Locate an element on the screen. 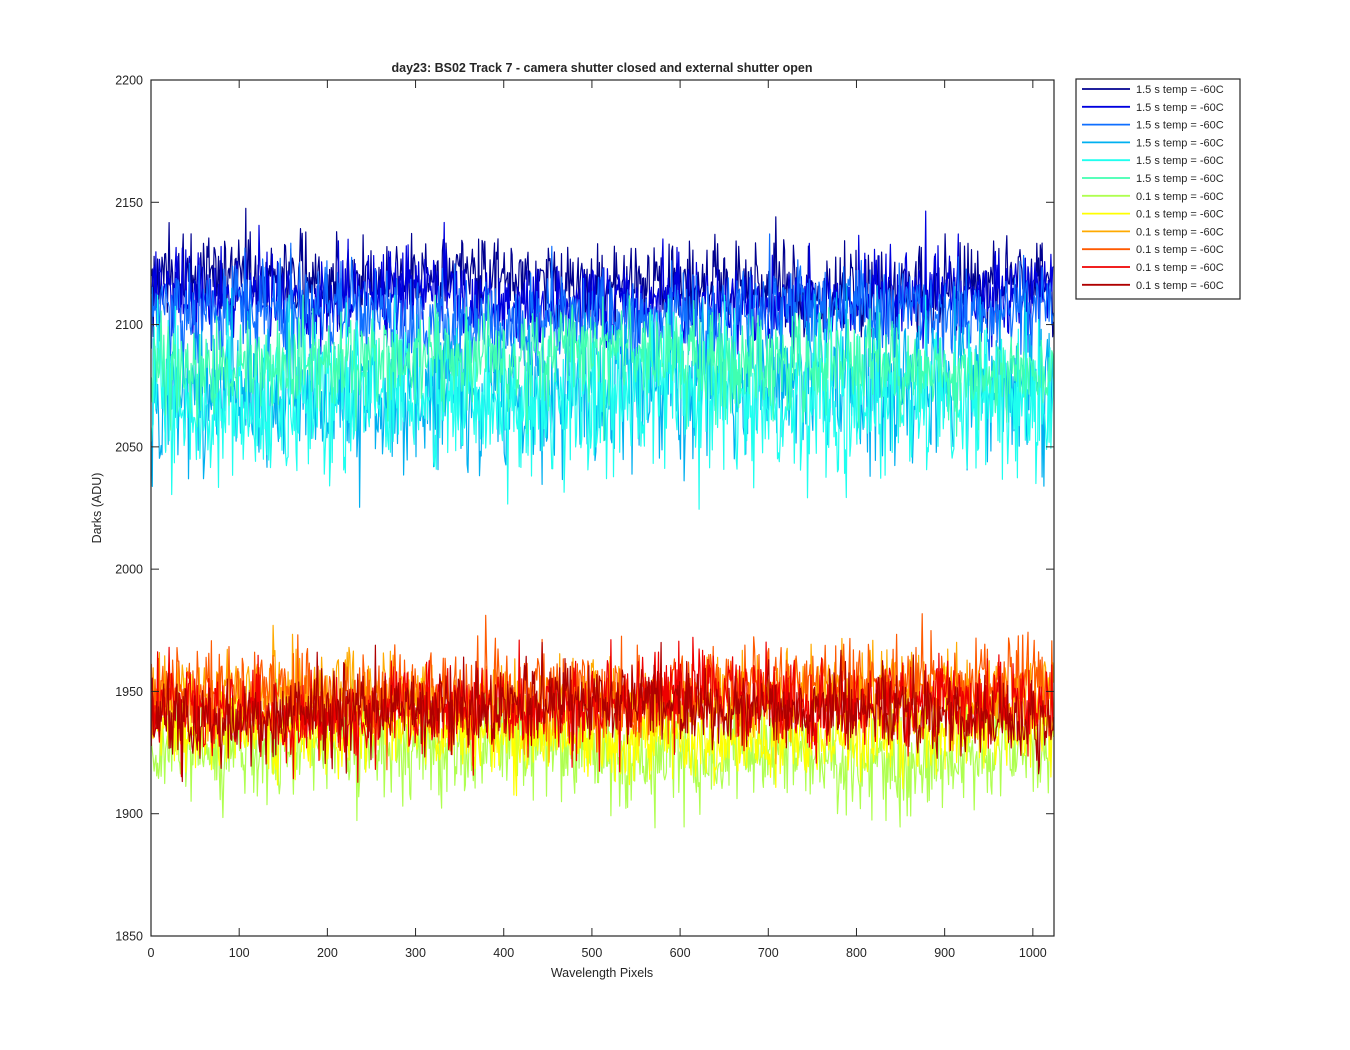 Image resolution: width=1350 pixels, height=1050 pixels. y-axis-label: Darks (ADU) is located at coordinates (97, 508).